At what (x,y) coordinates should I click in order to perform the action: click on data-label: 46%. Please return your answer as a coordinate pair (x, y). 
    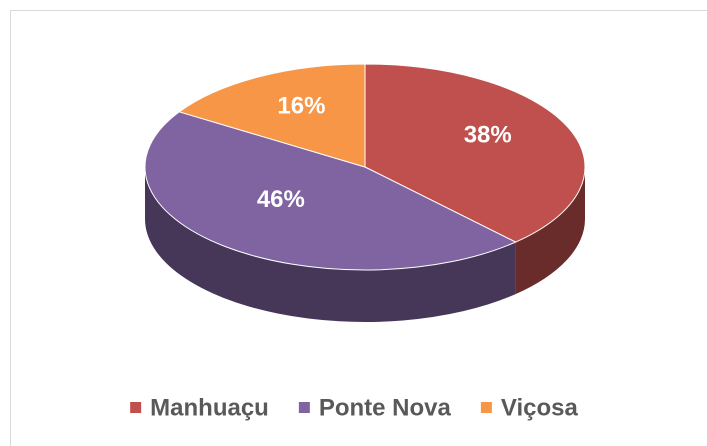
    Looking at the image, I should click on (281, 199).